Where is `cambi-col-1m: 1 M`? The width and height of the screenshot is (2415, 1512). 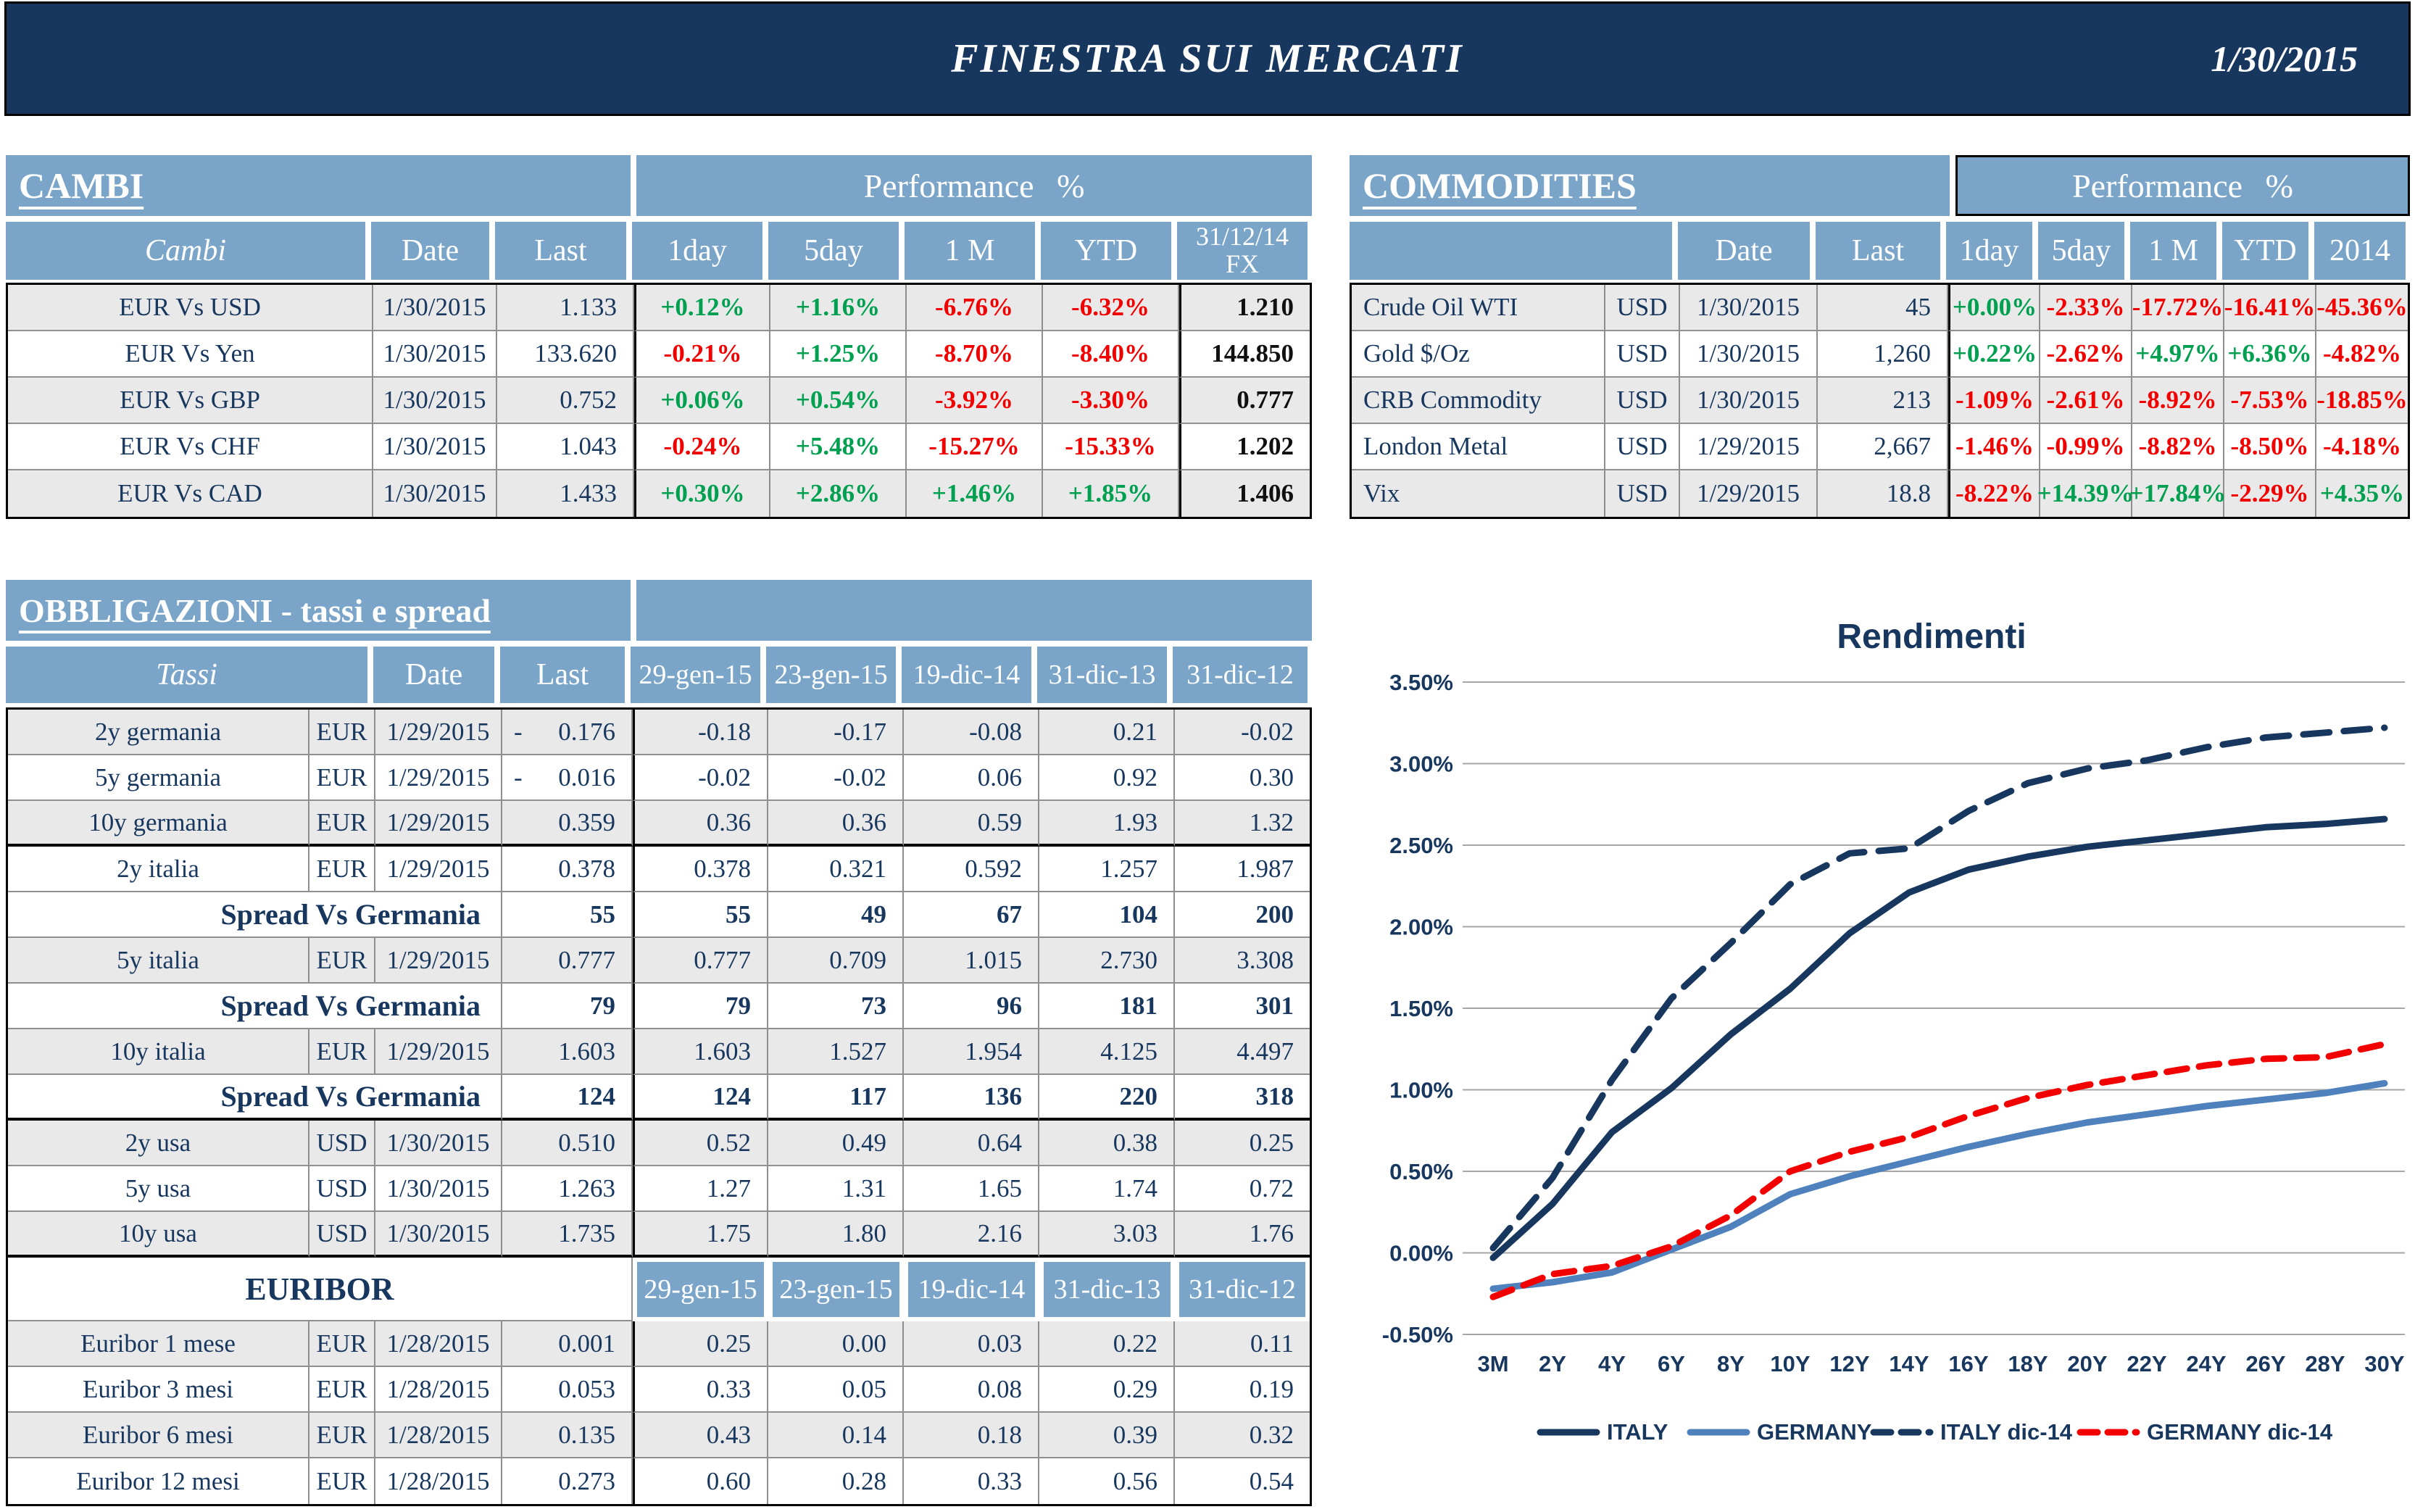
cambi-col-1m: 1 M is located at coordinates (973, 251).